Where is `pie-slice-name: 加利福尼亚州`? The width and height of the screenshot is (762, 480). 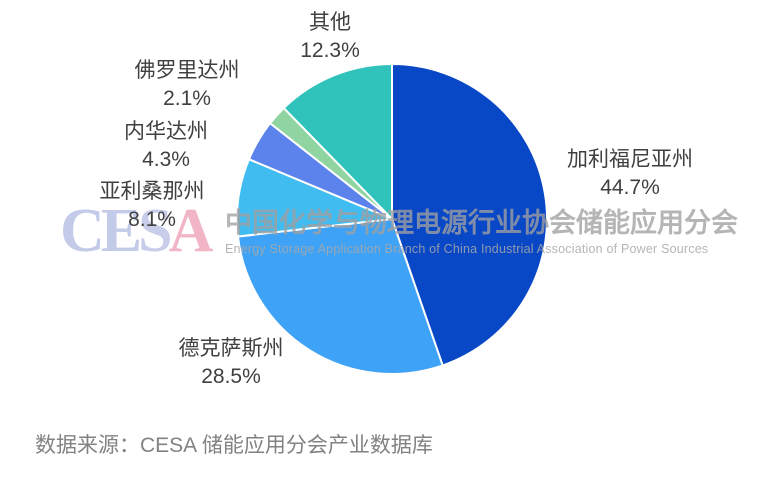
pie-slice-name: 加利福尼亚州 is located at coordinates (630, 159).